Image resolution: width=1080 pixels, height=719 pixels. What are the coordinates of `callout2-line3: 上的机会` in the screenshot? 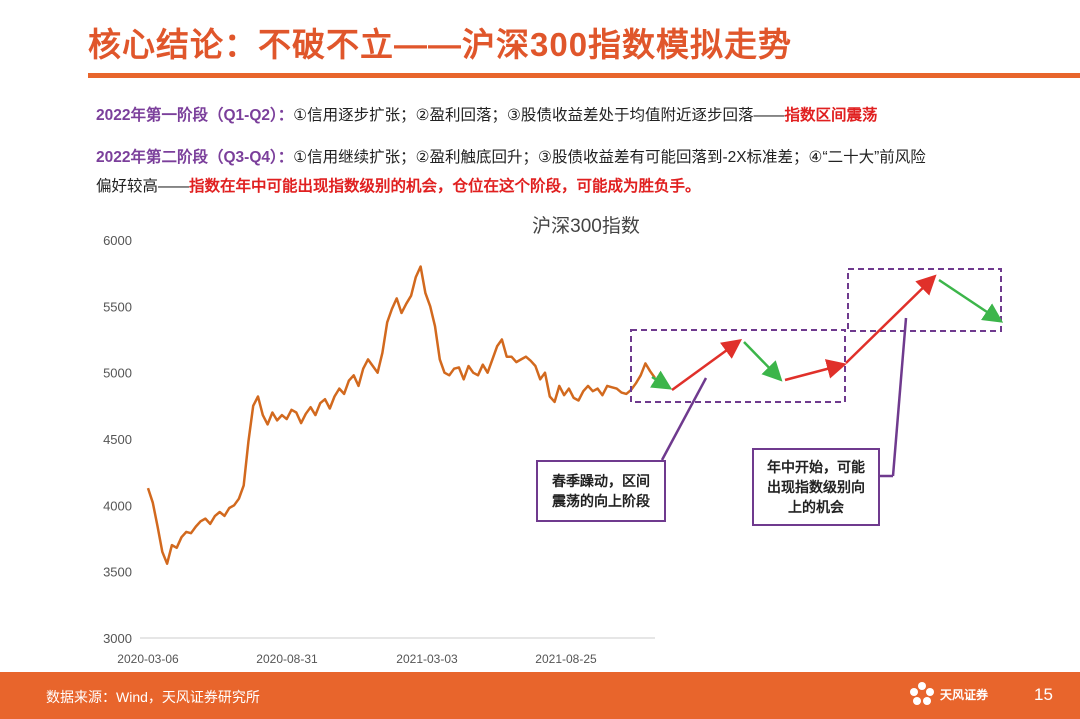 It's located at (816, 507).